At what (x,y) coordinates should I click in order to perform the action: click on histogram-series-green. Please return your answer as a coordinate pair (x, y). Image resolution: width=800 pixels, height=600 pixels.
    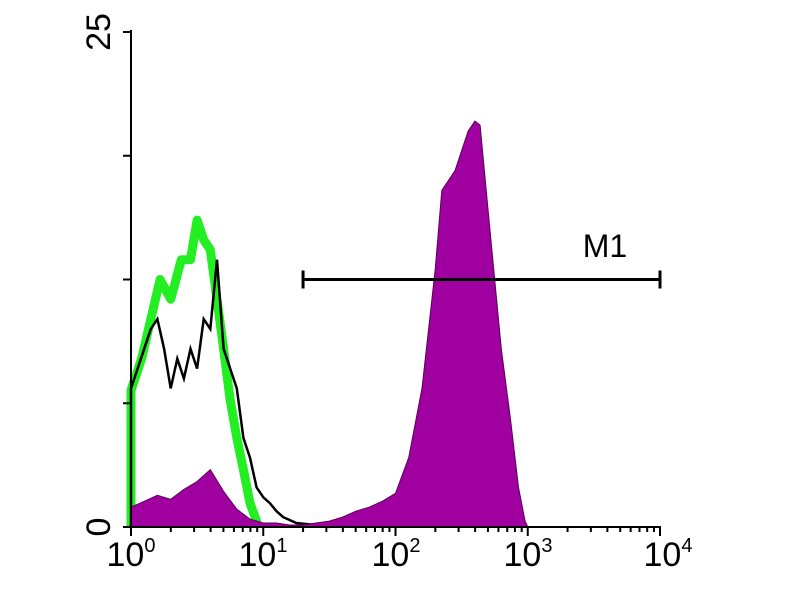
    Looking at the image, I should click on (194, 371).